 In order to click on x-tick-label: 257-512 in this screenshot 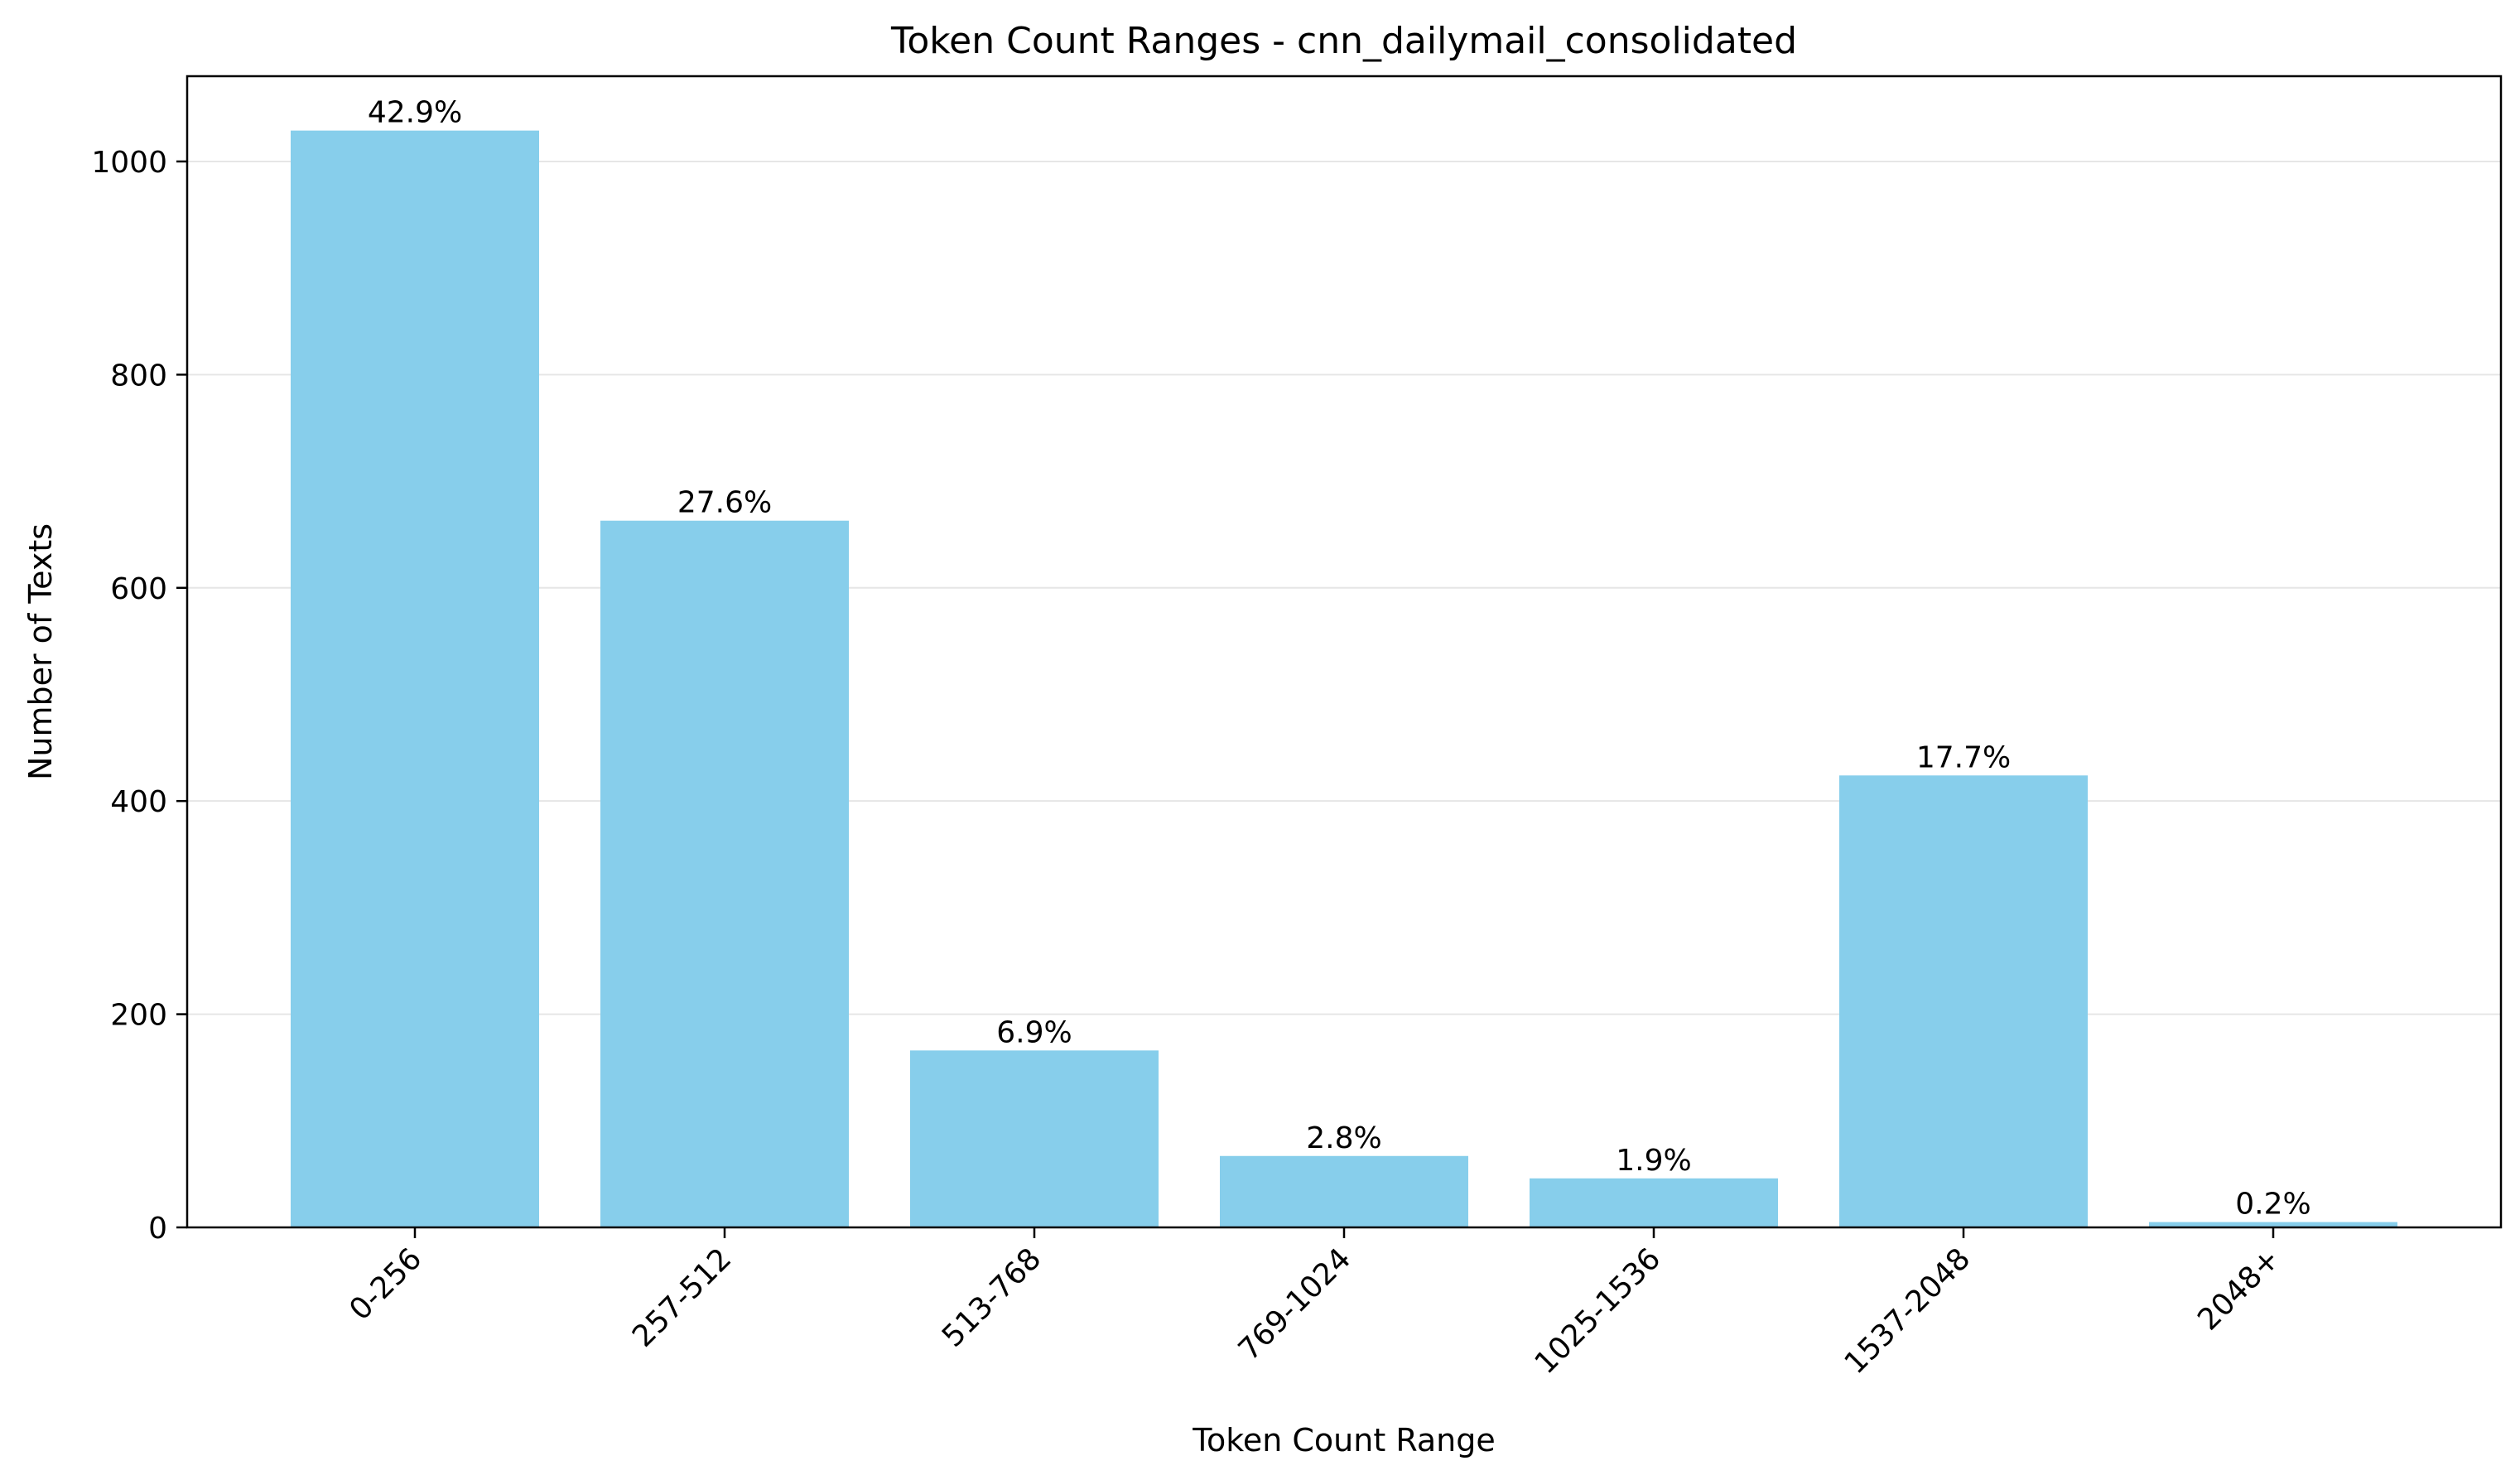, I will do `click(682, 1297)`.